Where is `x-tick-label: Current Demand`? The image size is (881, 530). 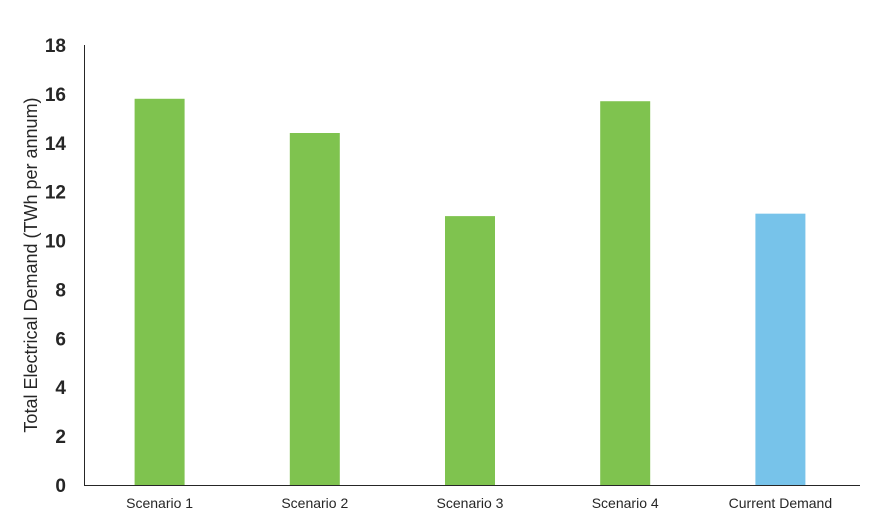
x-tick-label: Current Demand is located at coordinates (781, 503).